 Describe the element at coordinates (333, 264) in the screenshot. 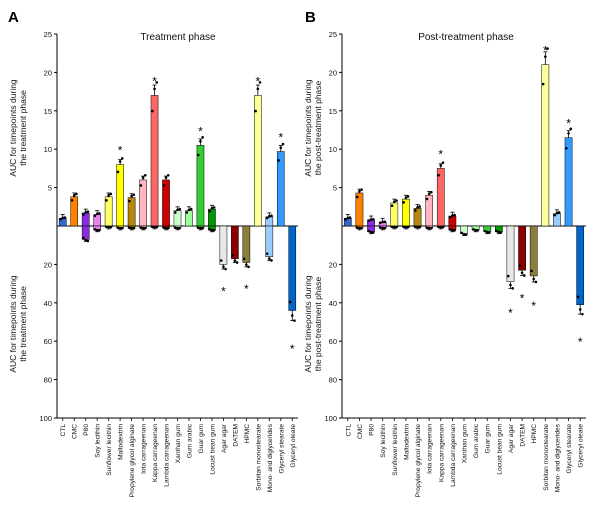

I see `panel-b-lower-tick-label: 20` at that location.